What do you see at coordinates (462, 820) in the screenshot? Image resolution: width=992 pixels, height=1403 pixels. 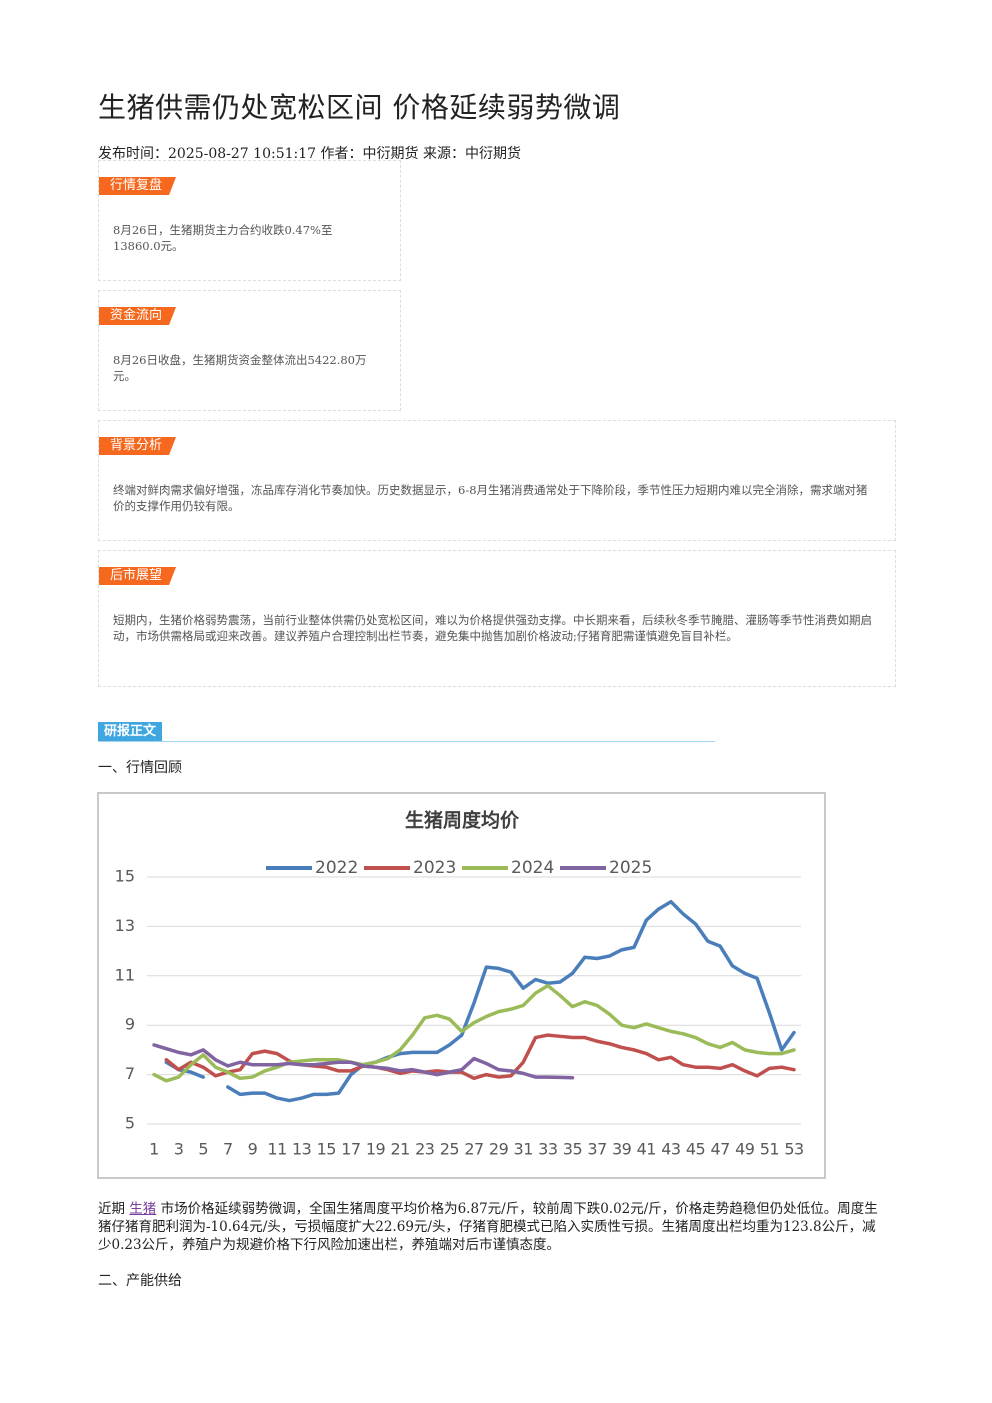 I see `chart-title: 生猪周度均价` at bounding box center [462, 820].